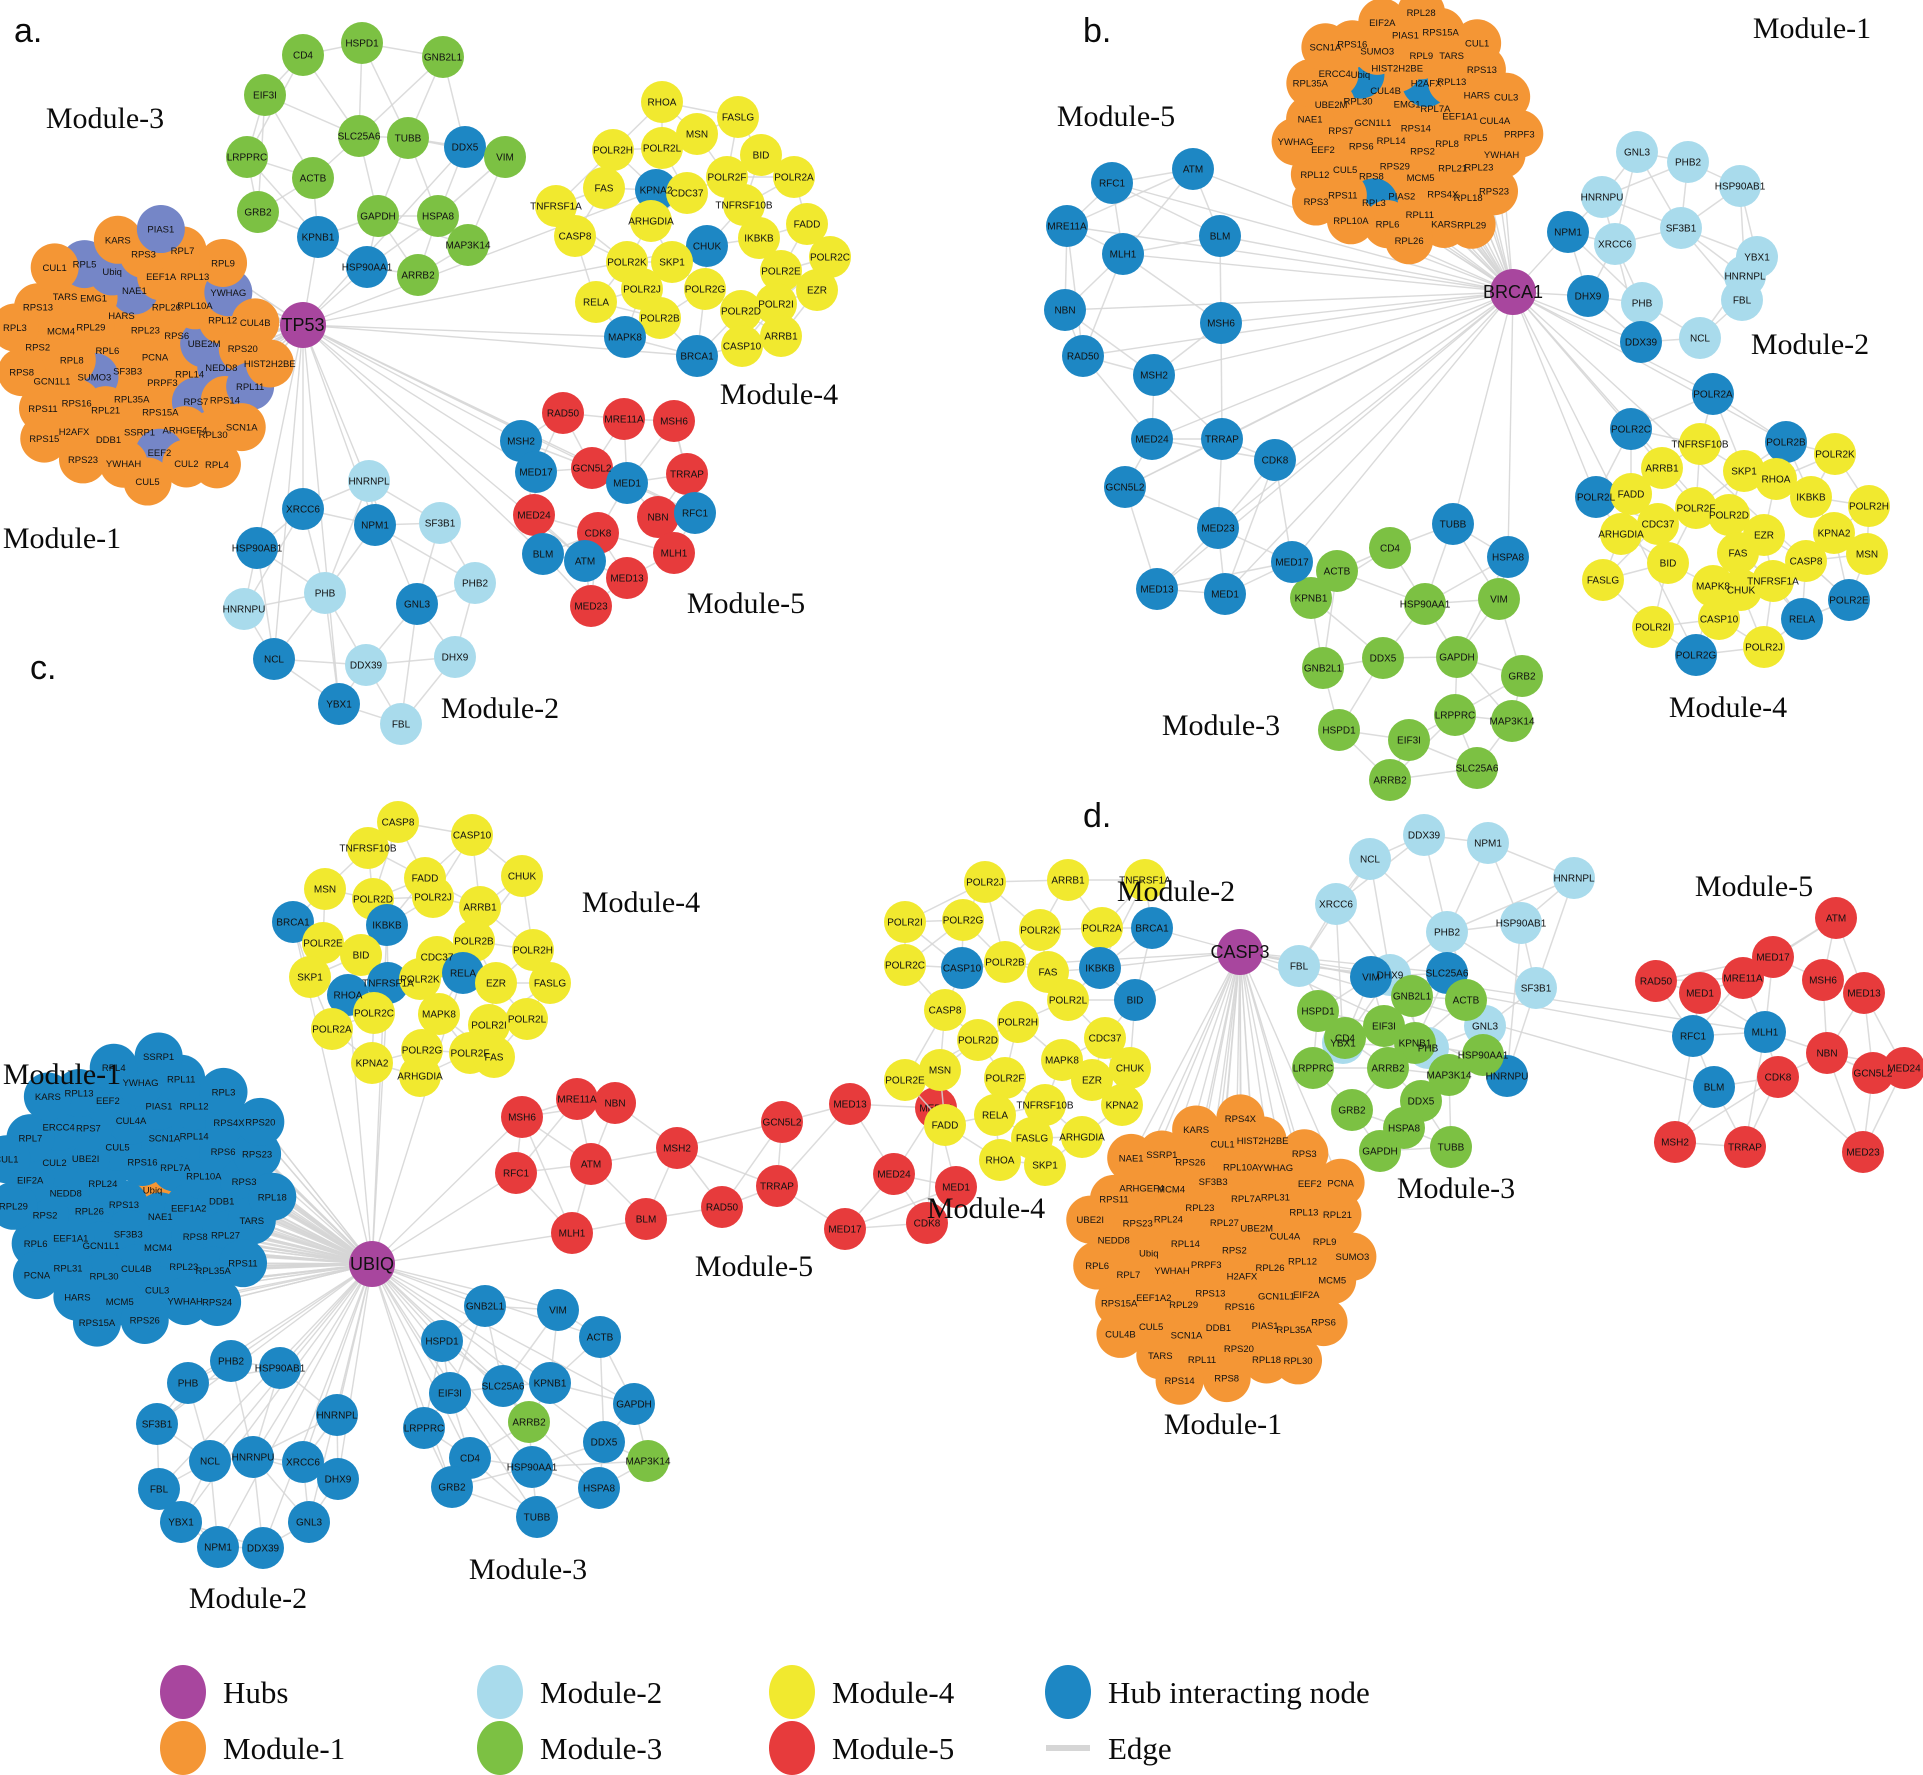  What do you see at coordinates (1806, 562) in the screenshot?
I see `node-label: CASP8` at bounding box center [1806, 562].